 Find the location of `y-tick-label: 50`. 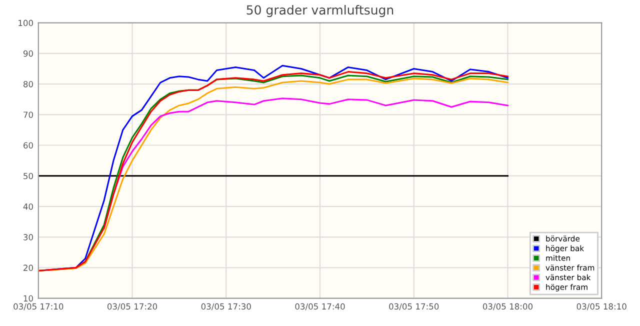

y-tick-label: 50 is located at coordinates (28, 176).